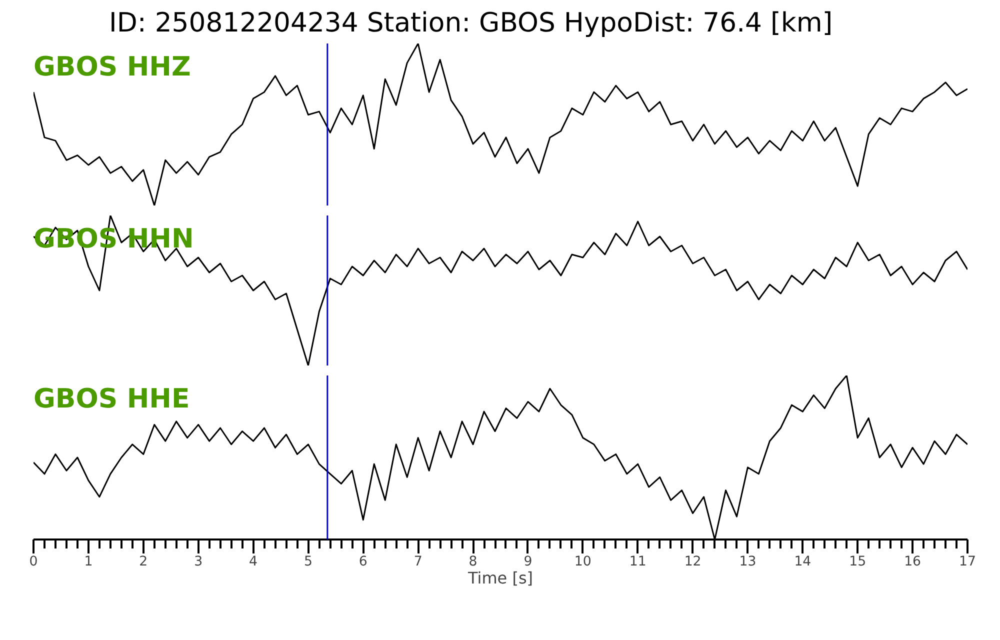  I want to click on x-tick-label: 15, so click(857, 562).